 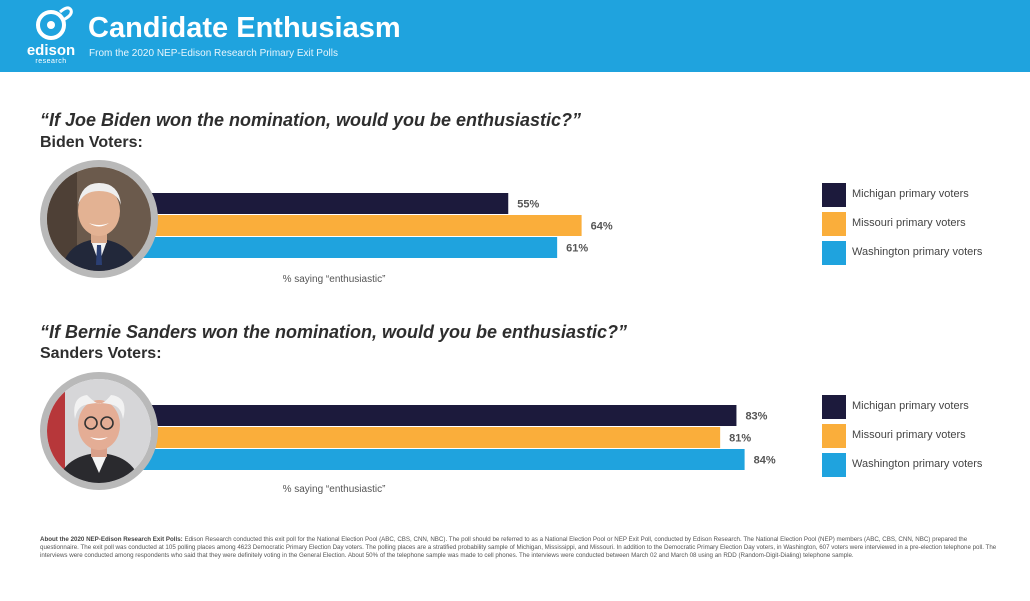 What do you see at coordinates (602, 227) in the screenshot?
I see `biden-value-label-missouri: 64%` at bounding box center [602, 227].